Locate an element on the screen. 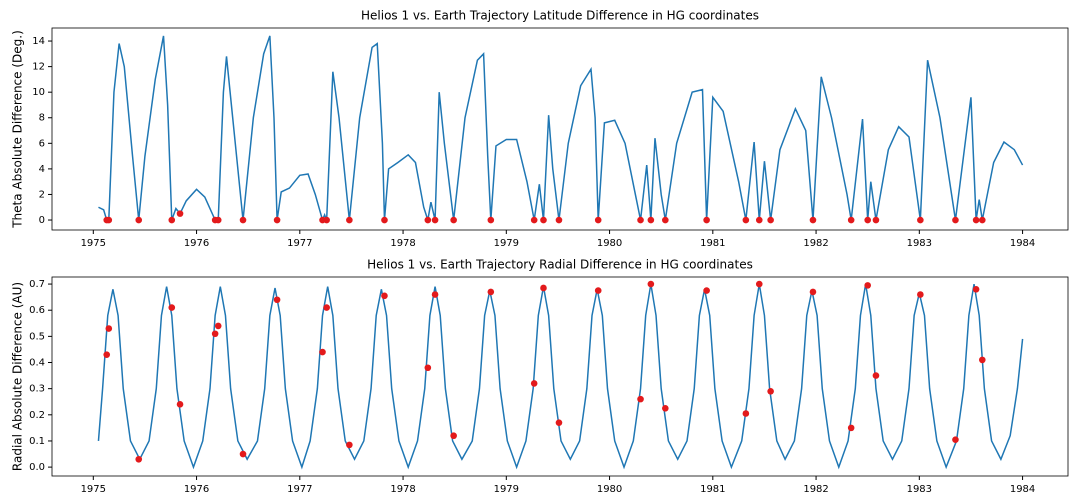 The image size is (1080, 504). y-tick-label: 0 is located at coordinates (42, 220).